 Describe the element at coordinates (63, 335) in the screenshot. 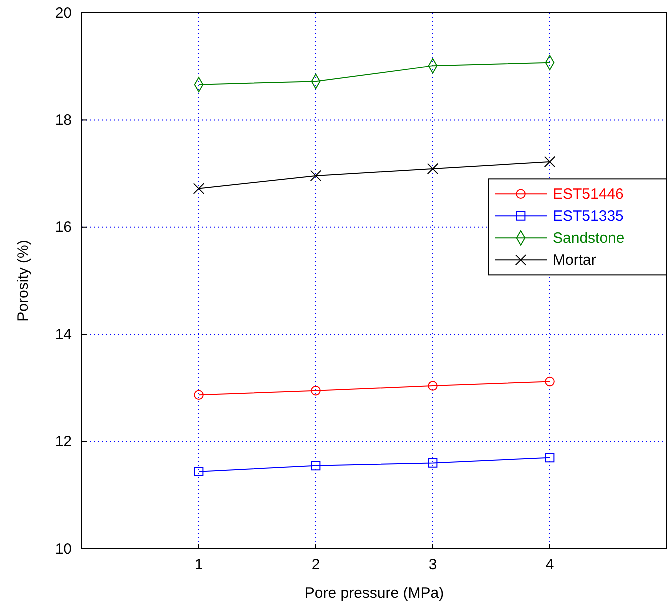

I see `y-tick-label: 14` at that location.